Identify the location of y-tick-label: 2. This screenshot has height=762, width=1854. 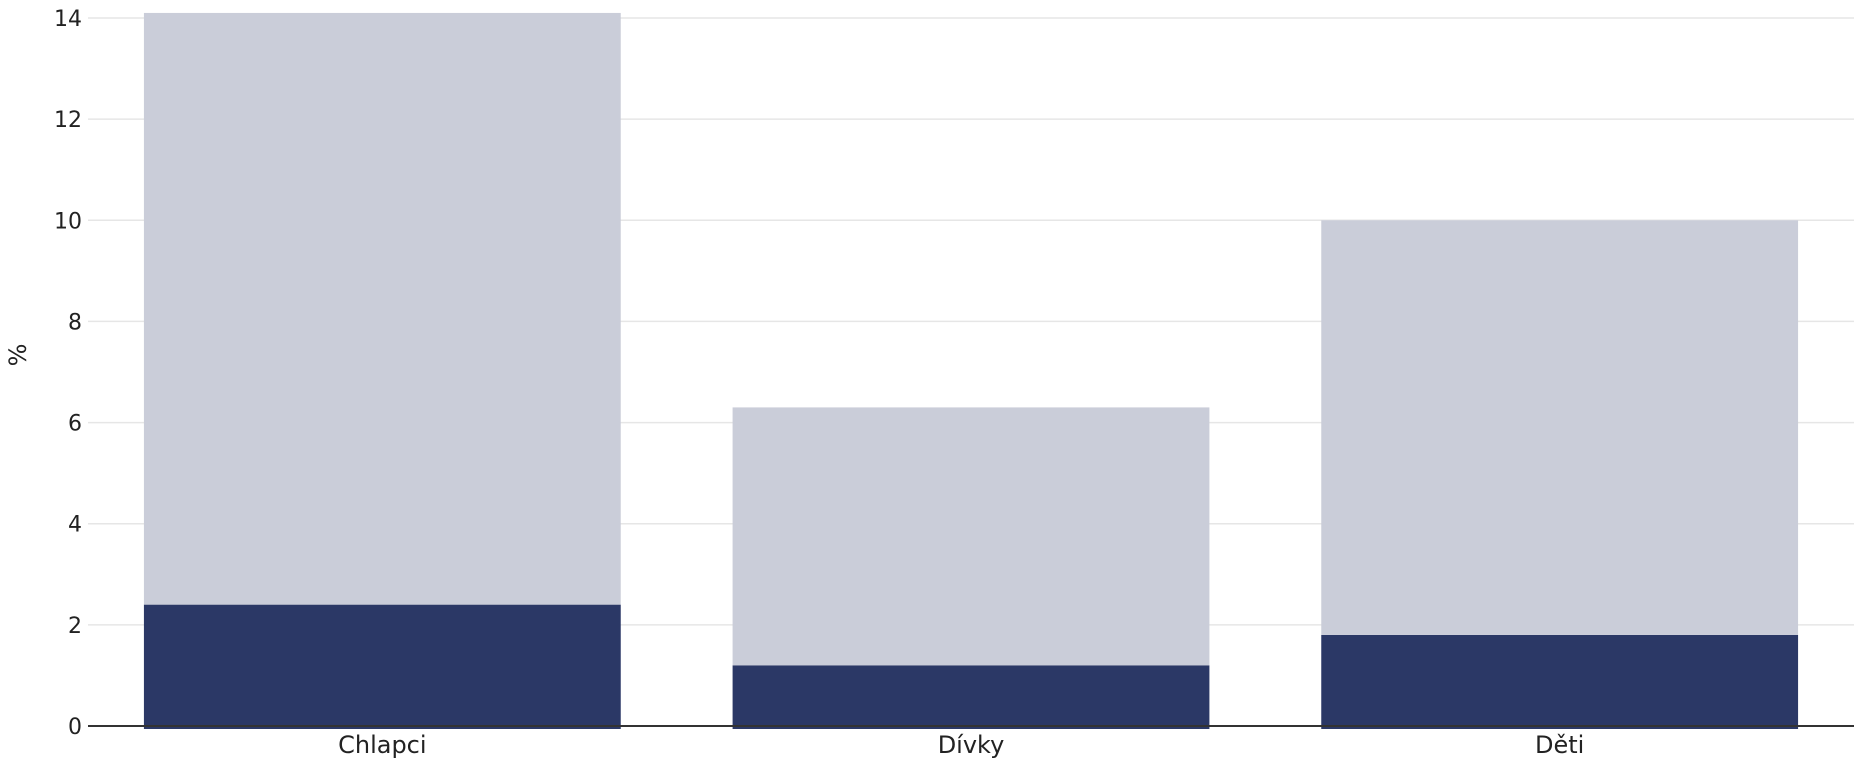
(75, 626).